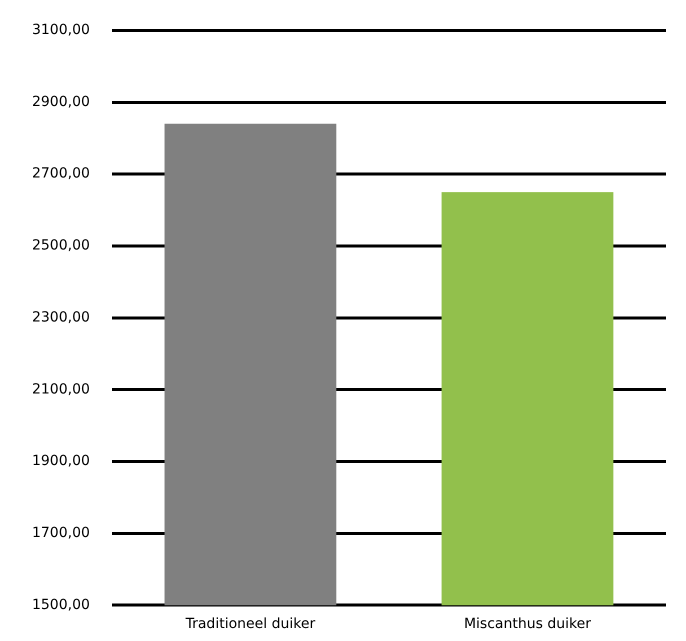  I want to click on y-tick-label: 3100,00, so click(61, 30).